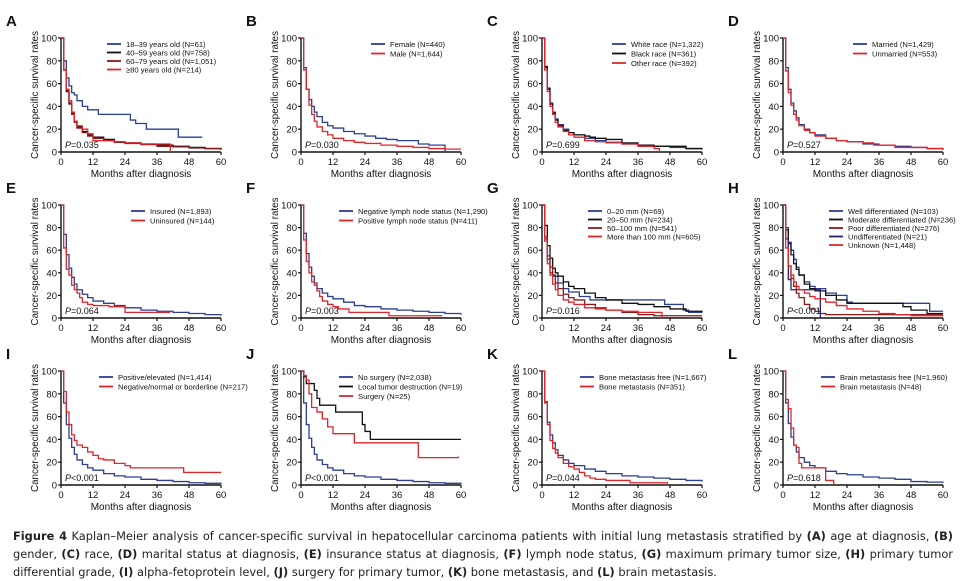  I want to click on p-value-label: P=0.044, so click(563, 478).